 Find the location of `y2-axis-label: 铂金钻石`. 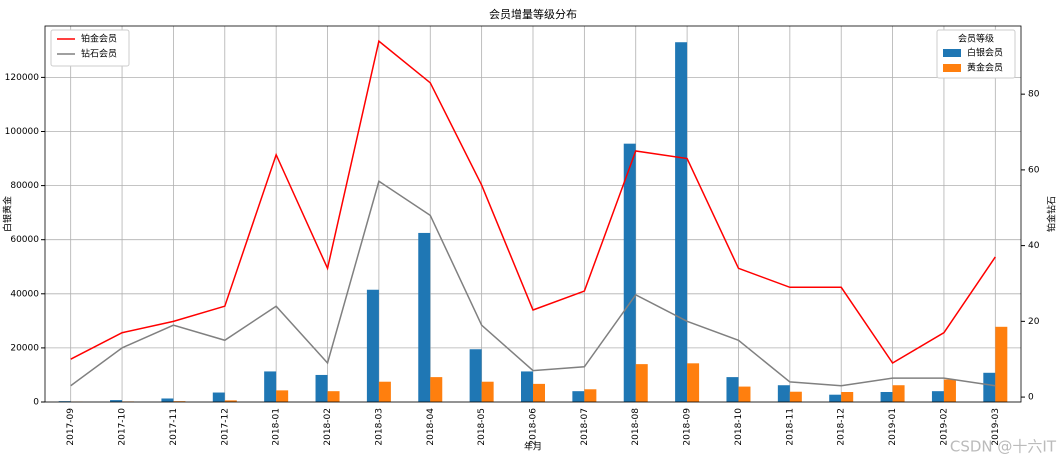

y2-axis-label: 铂金钻石 is located at coordinates (1052, 214).